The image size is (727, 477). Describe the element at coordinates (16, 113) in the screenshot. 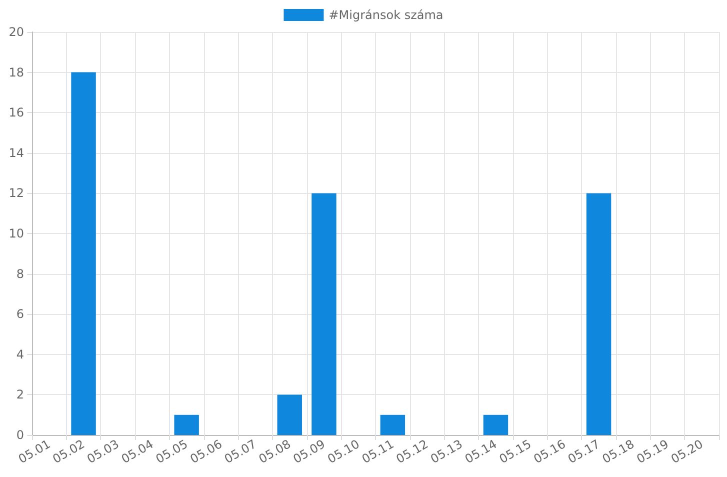

I see `y-tick-label: 16` at that location.